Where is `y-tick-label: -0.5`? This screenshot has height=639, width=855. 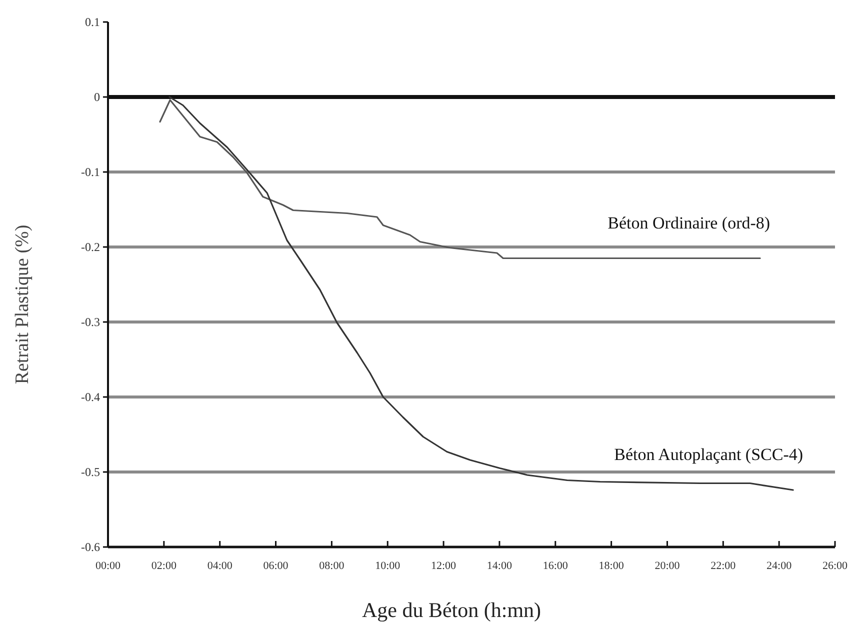
y-tick-label: -0.5 is located at coordinates (90, 472).